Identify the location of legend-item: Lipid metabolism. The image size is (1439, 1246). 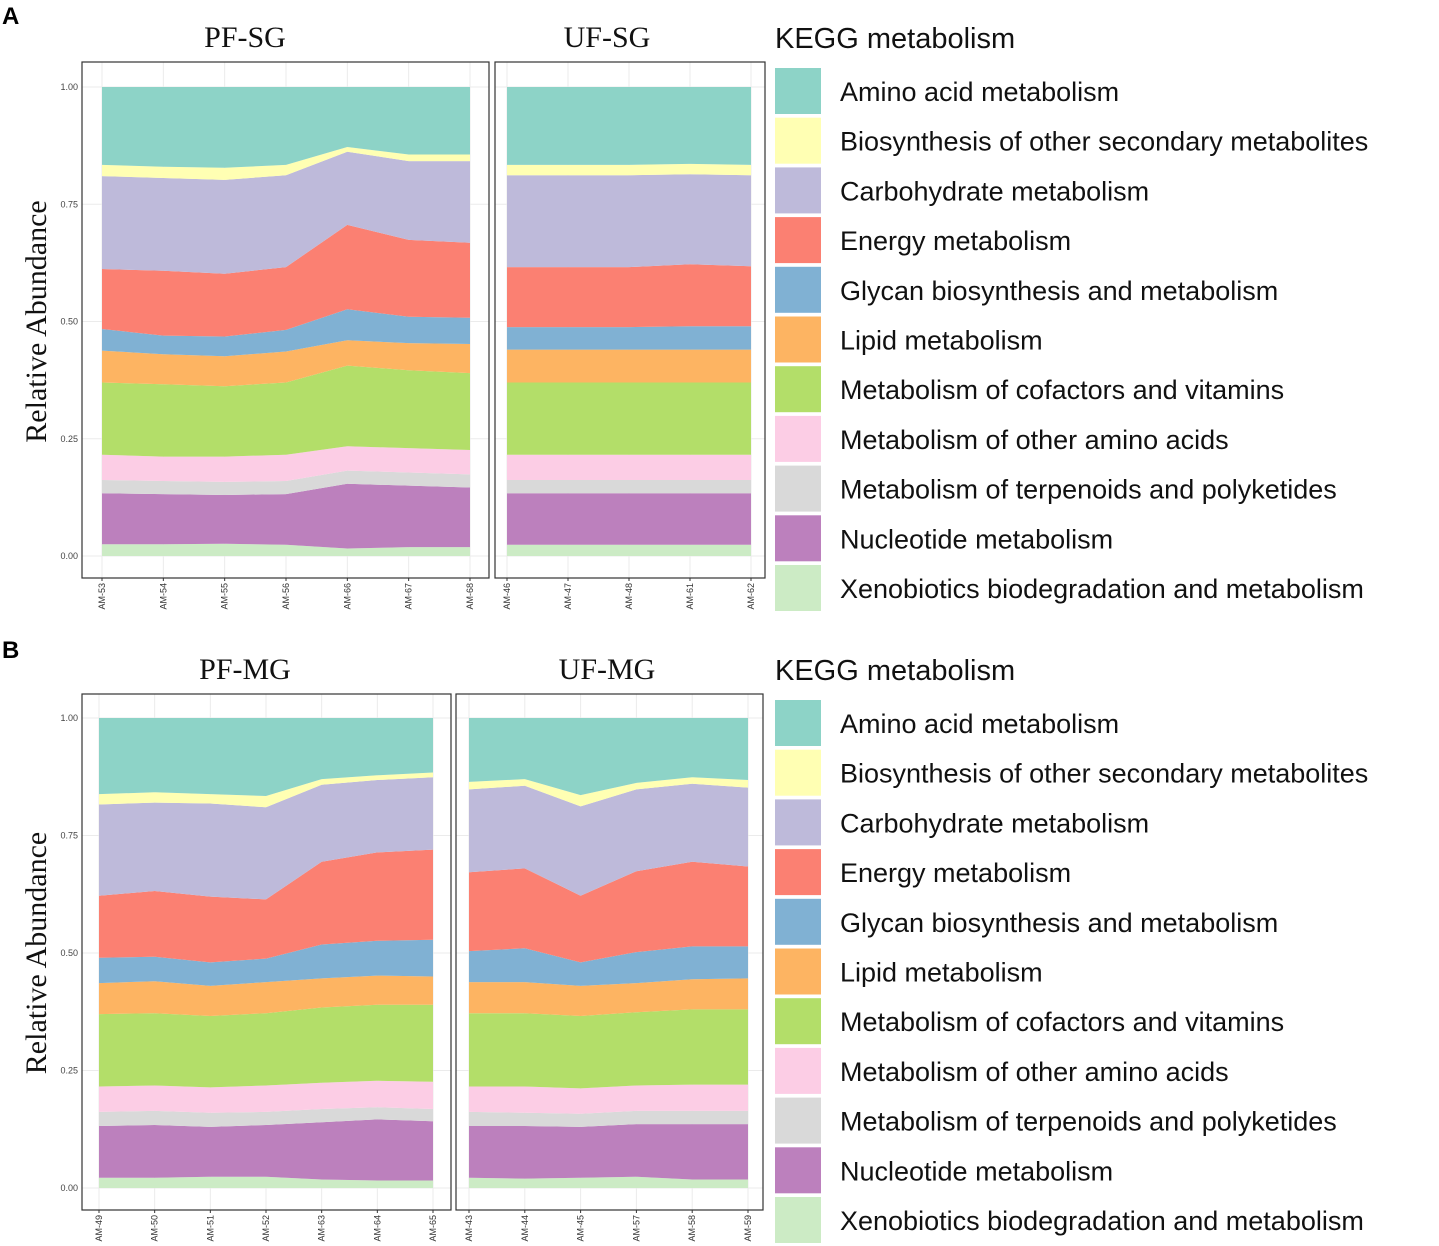
(909, 339).